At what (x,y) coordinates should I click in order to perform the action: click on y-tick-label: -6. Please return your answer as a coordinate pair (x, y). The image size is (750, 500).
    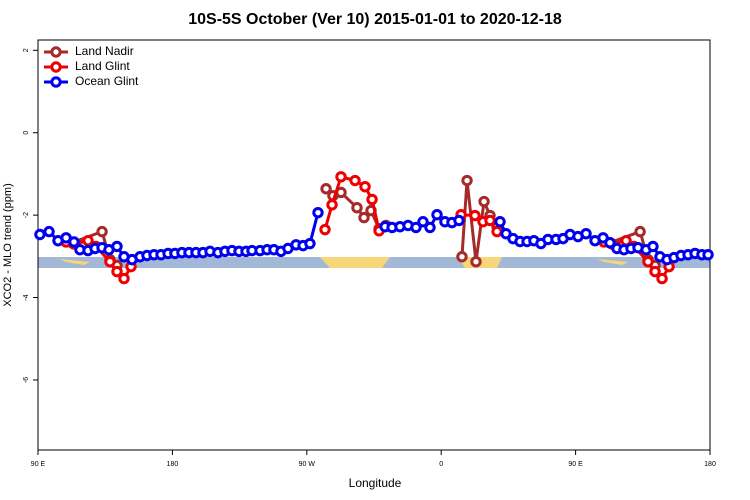
    Looking at the image, I should click on (26, 380).